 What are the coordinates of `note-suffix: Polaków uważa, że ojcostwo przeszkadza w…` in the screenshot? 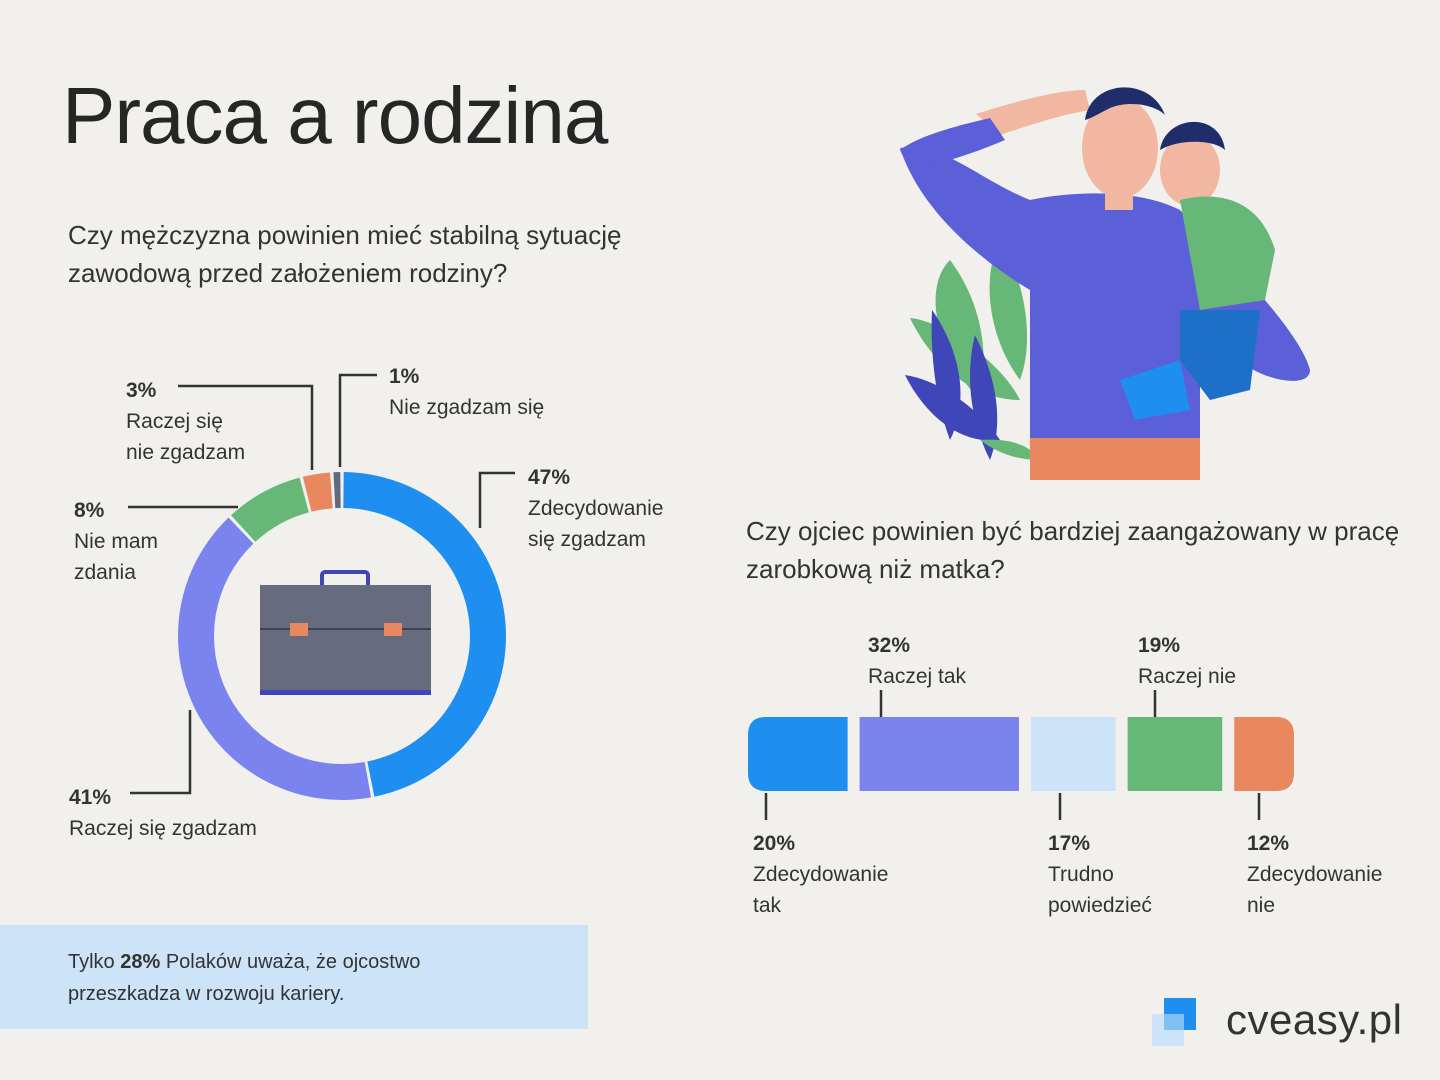 It's located at (244, 978).